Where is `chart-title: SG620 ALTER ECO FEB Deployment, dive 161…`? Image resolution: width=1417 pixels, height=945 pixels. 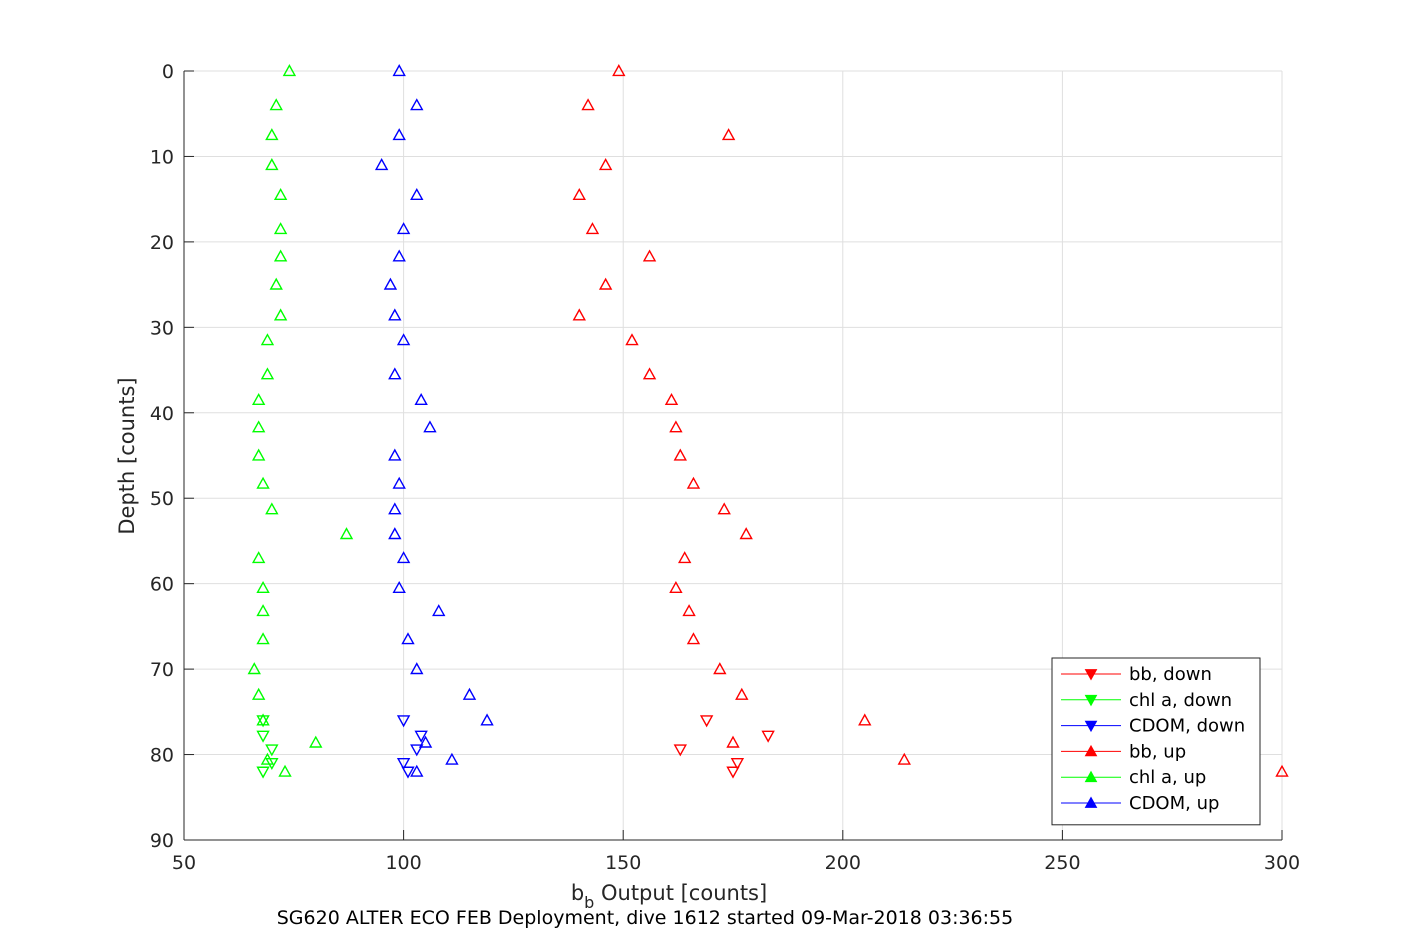
chart-title: SG620 ALTER ECO FEB Deployment, dive 161… is located at coordinates (645, 918).